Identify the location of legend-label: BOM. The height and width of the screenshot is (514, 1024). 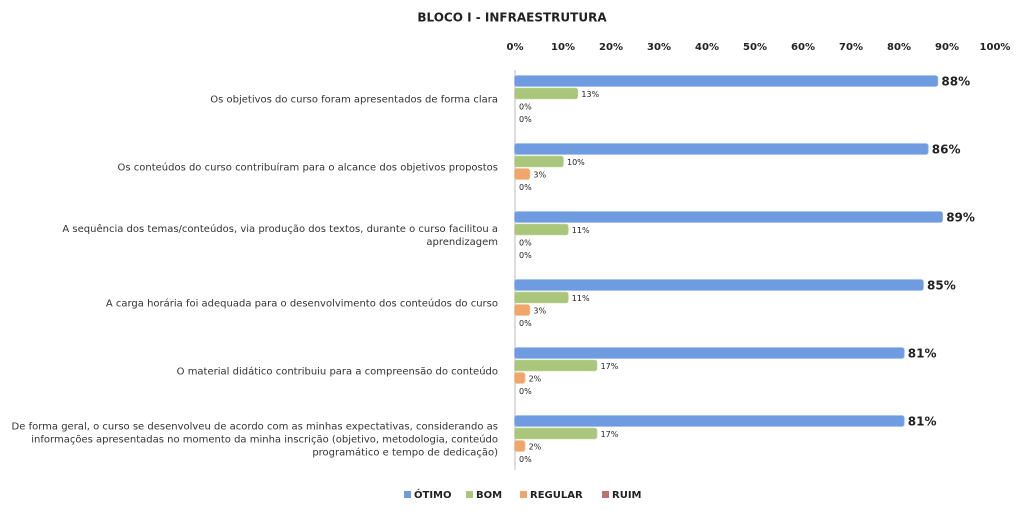
(489, 495).